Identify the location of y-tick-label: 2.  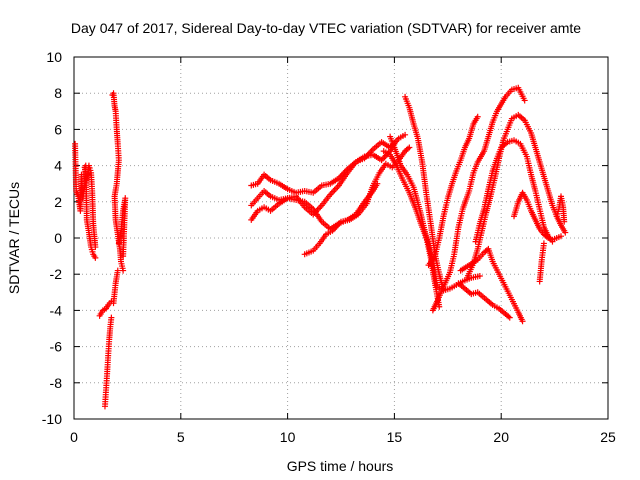
(58, 202).